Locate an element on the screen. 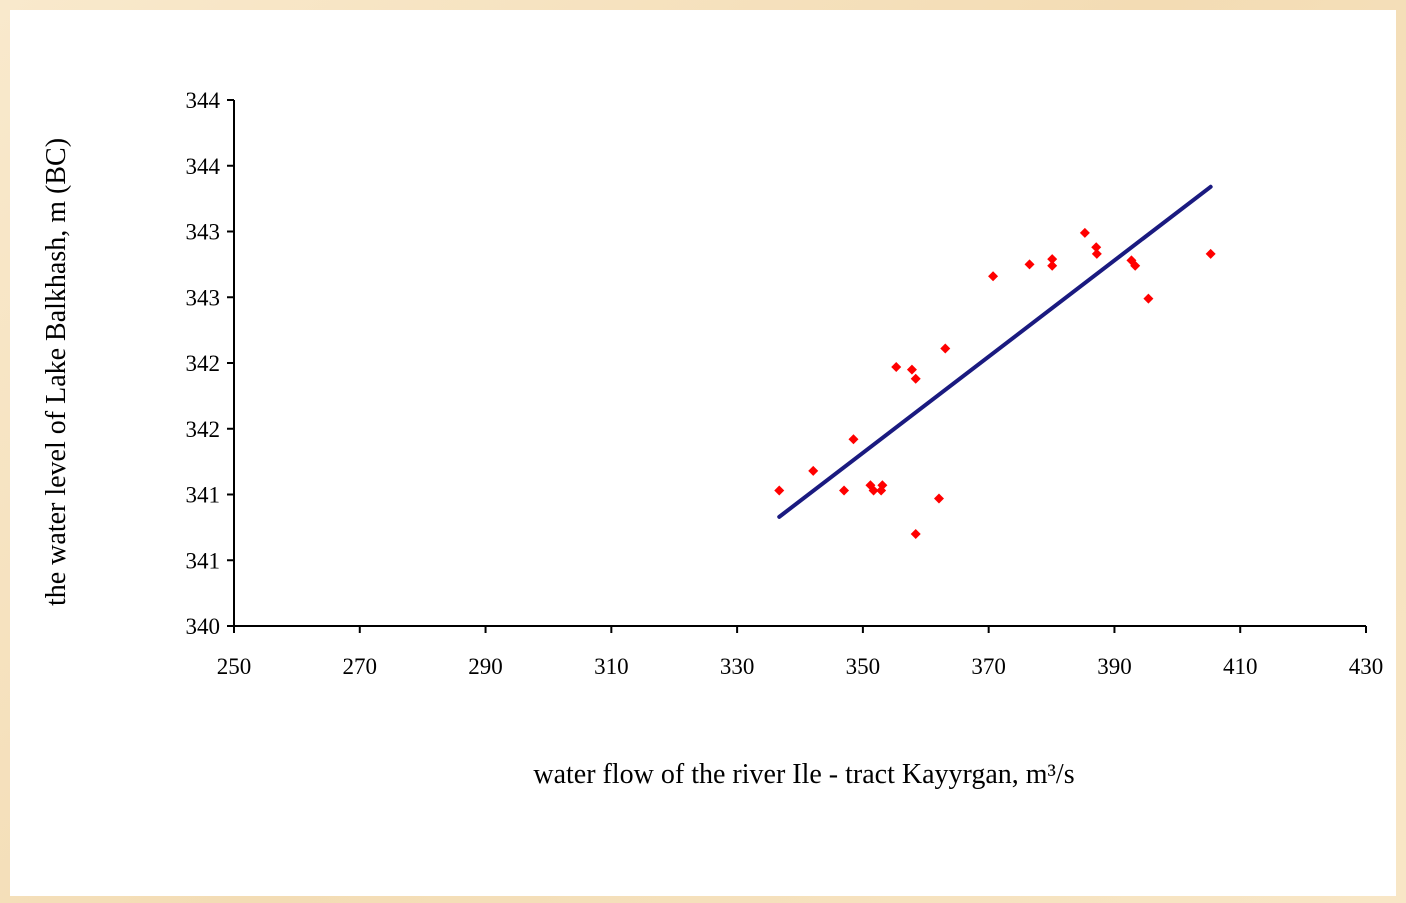 This screenshot has width=1406, height=903. data-points is located at coordinates (995, 383).